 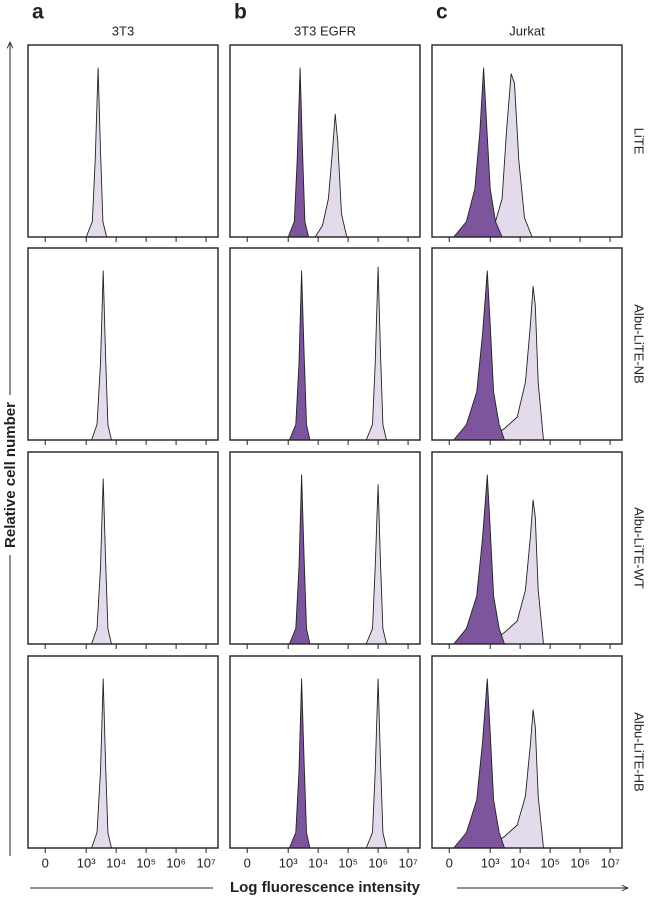 What do you see at coordinates (639, 548) in the screenshot?
I see `row-label: Albu-LiTE-WT` at bounding box center [639, 548].